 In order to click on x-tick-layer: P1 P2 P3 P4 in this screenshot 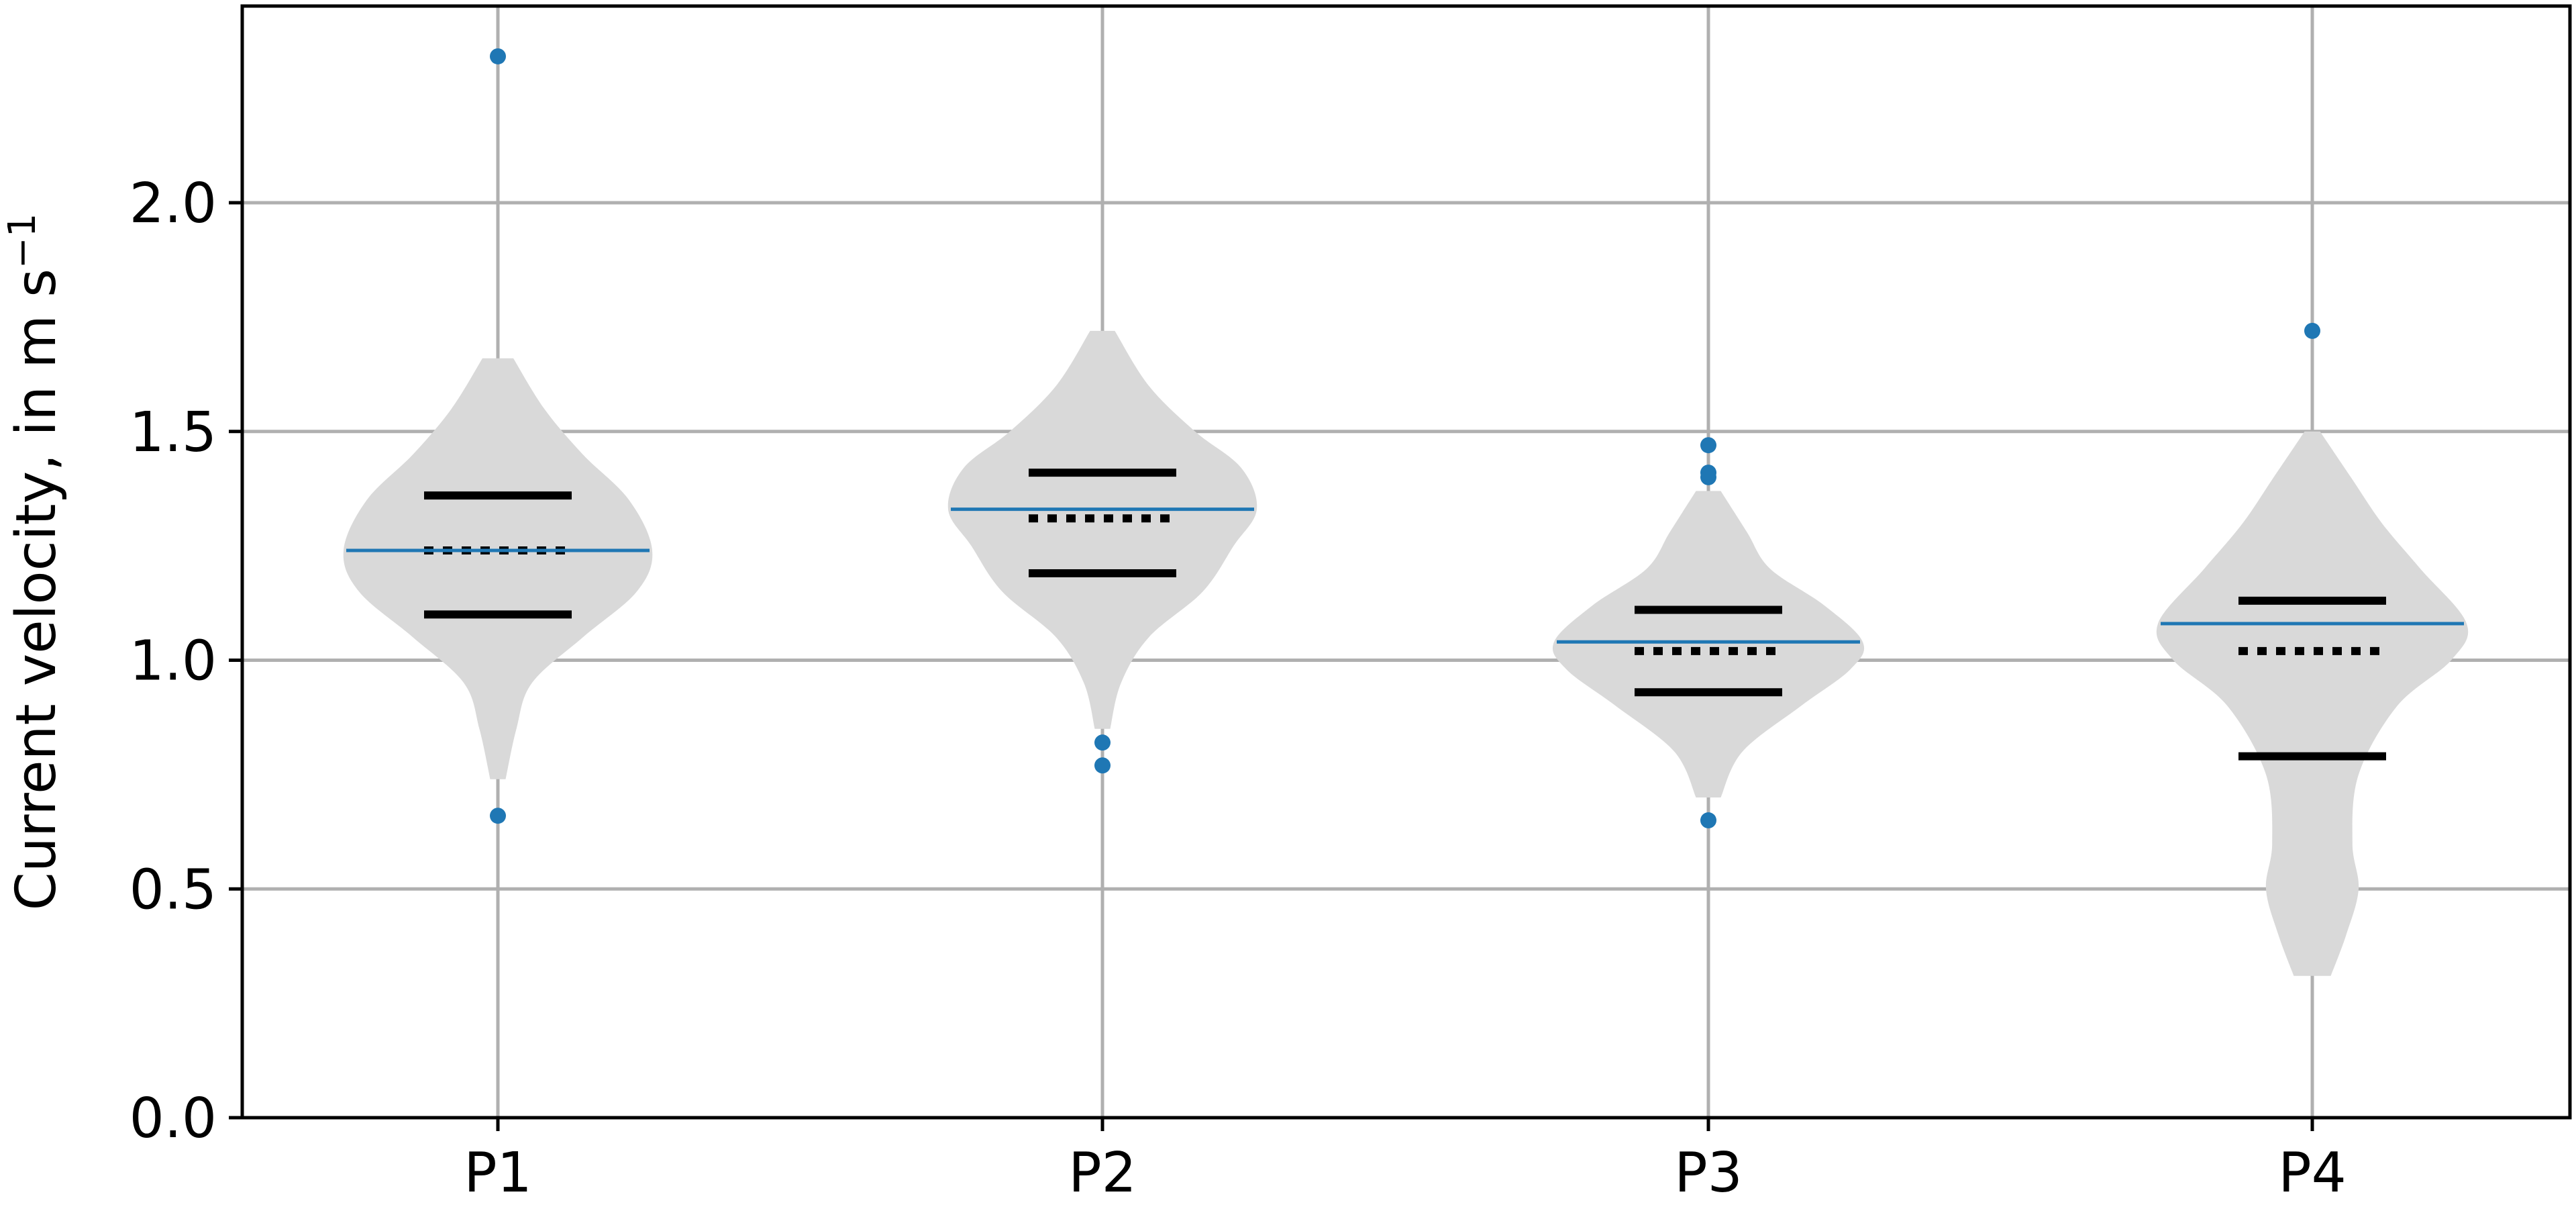, I will do `click(1405, 1161)`.